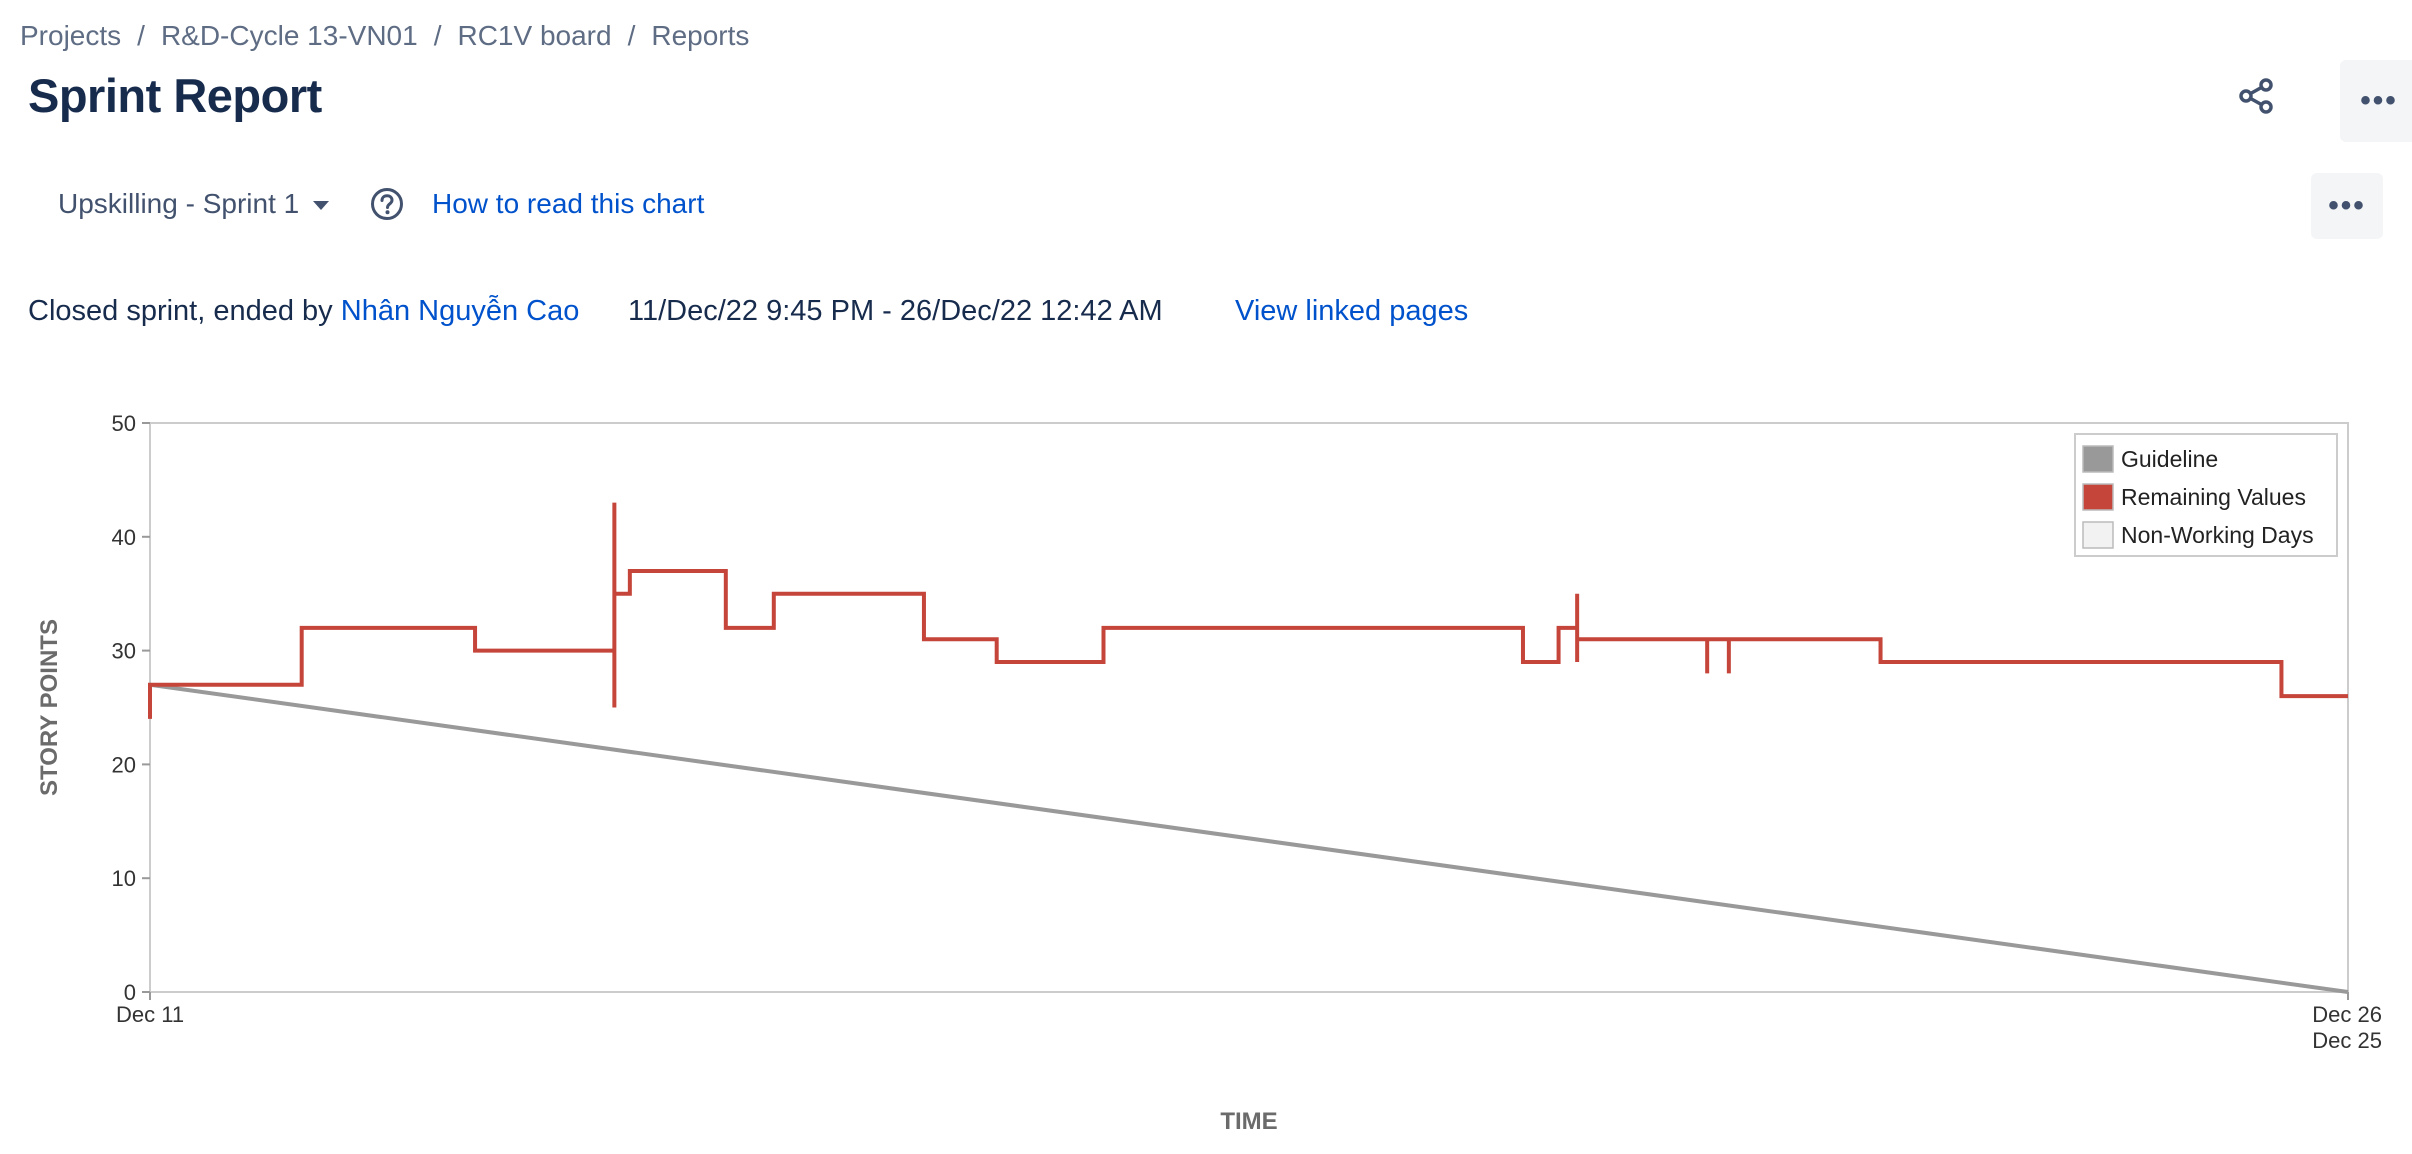 The image size is (2412, 1154). What do you see at coordinates (387, 204) in the screenshot?
I see `question-circle-icon` at bounding box center [387, 204].